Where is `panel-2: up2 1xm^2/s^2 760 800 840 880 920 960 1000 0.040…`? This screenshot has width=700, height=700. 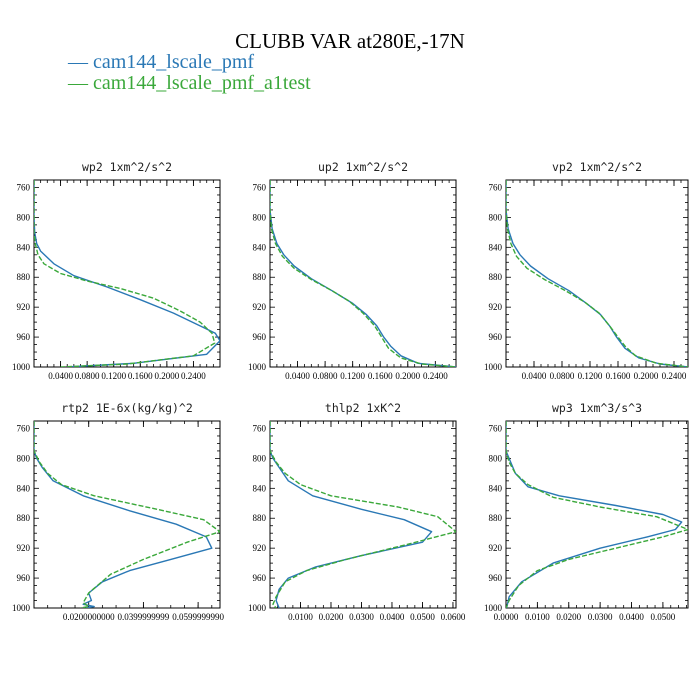
panel-2: up2 1xm^2/s^2 760 800 840 880 920 960 1000 0.040… is located at coordinates (352, 270).